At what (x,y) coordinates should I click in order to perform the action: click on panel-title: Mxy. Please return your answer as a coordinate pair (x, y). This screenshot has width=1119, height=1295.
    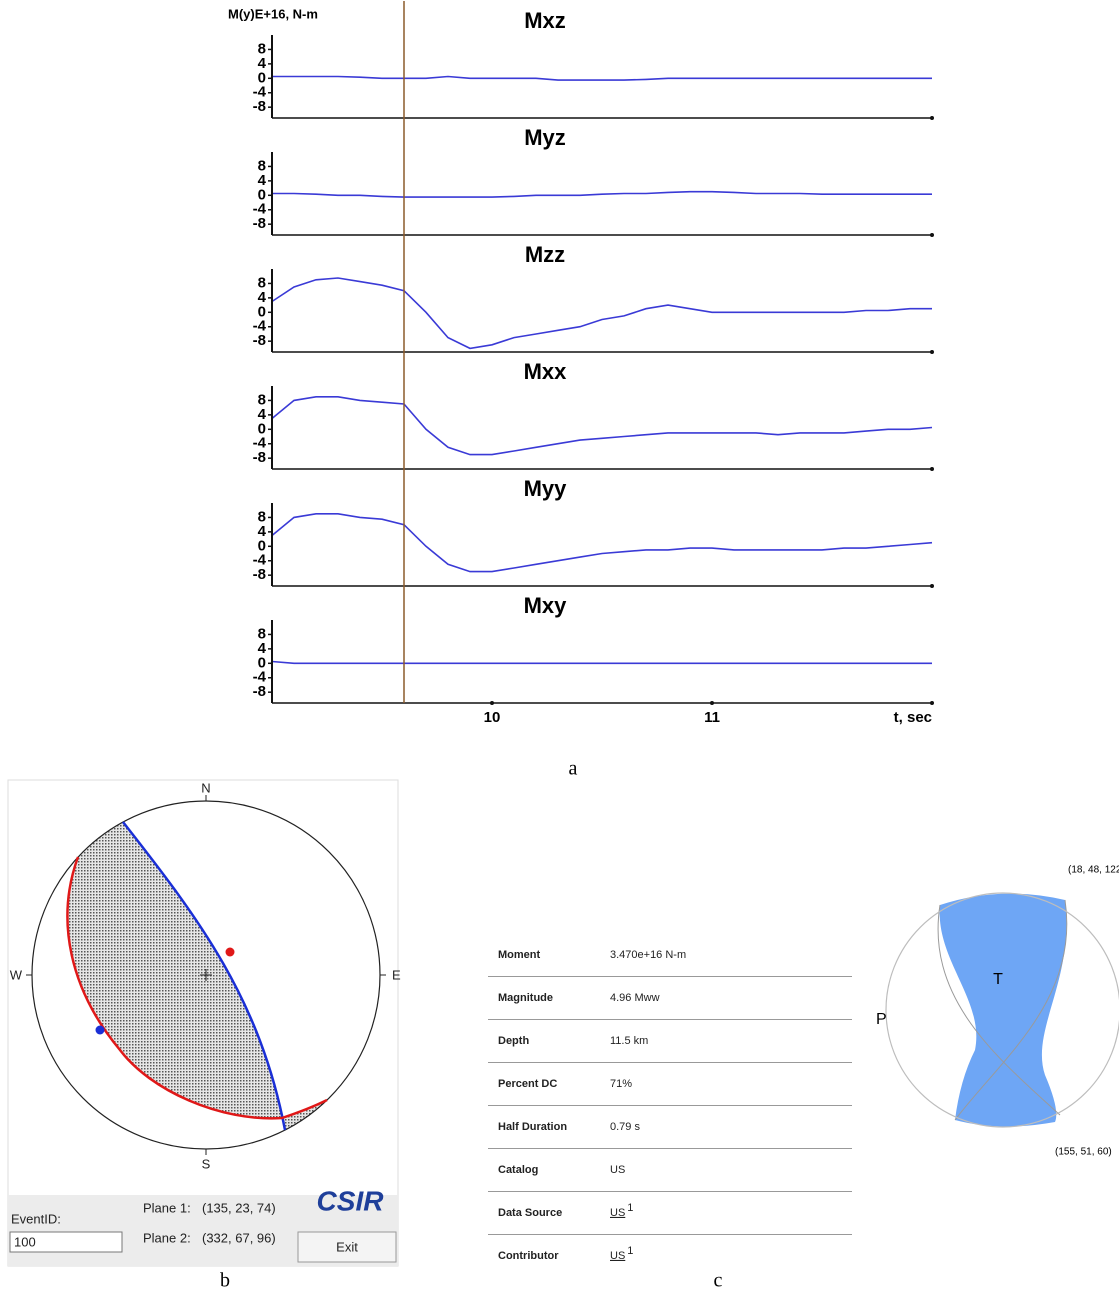
    Looking at the image, I should click on (546, 605).